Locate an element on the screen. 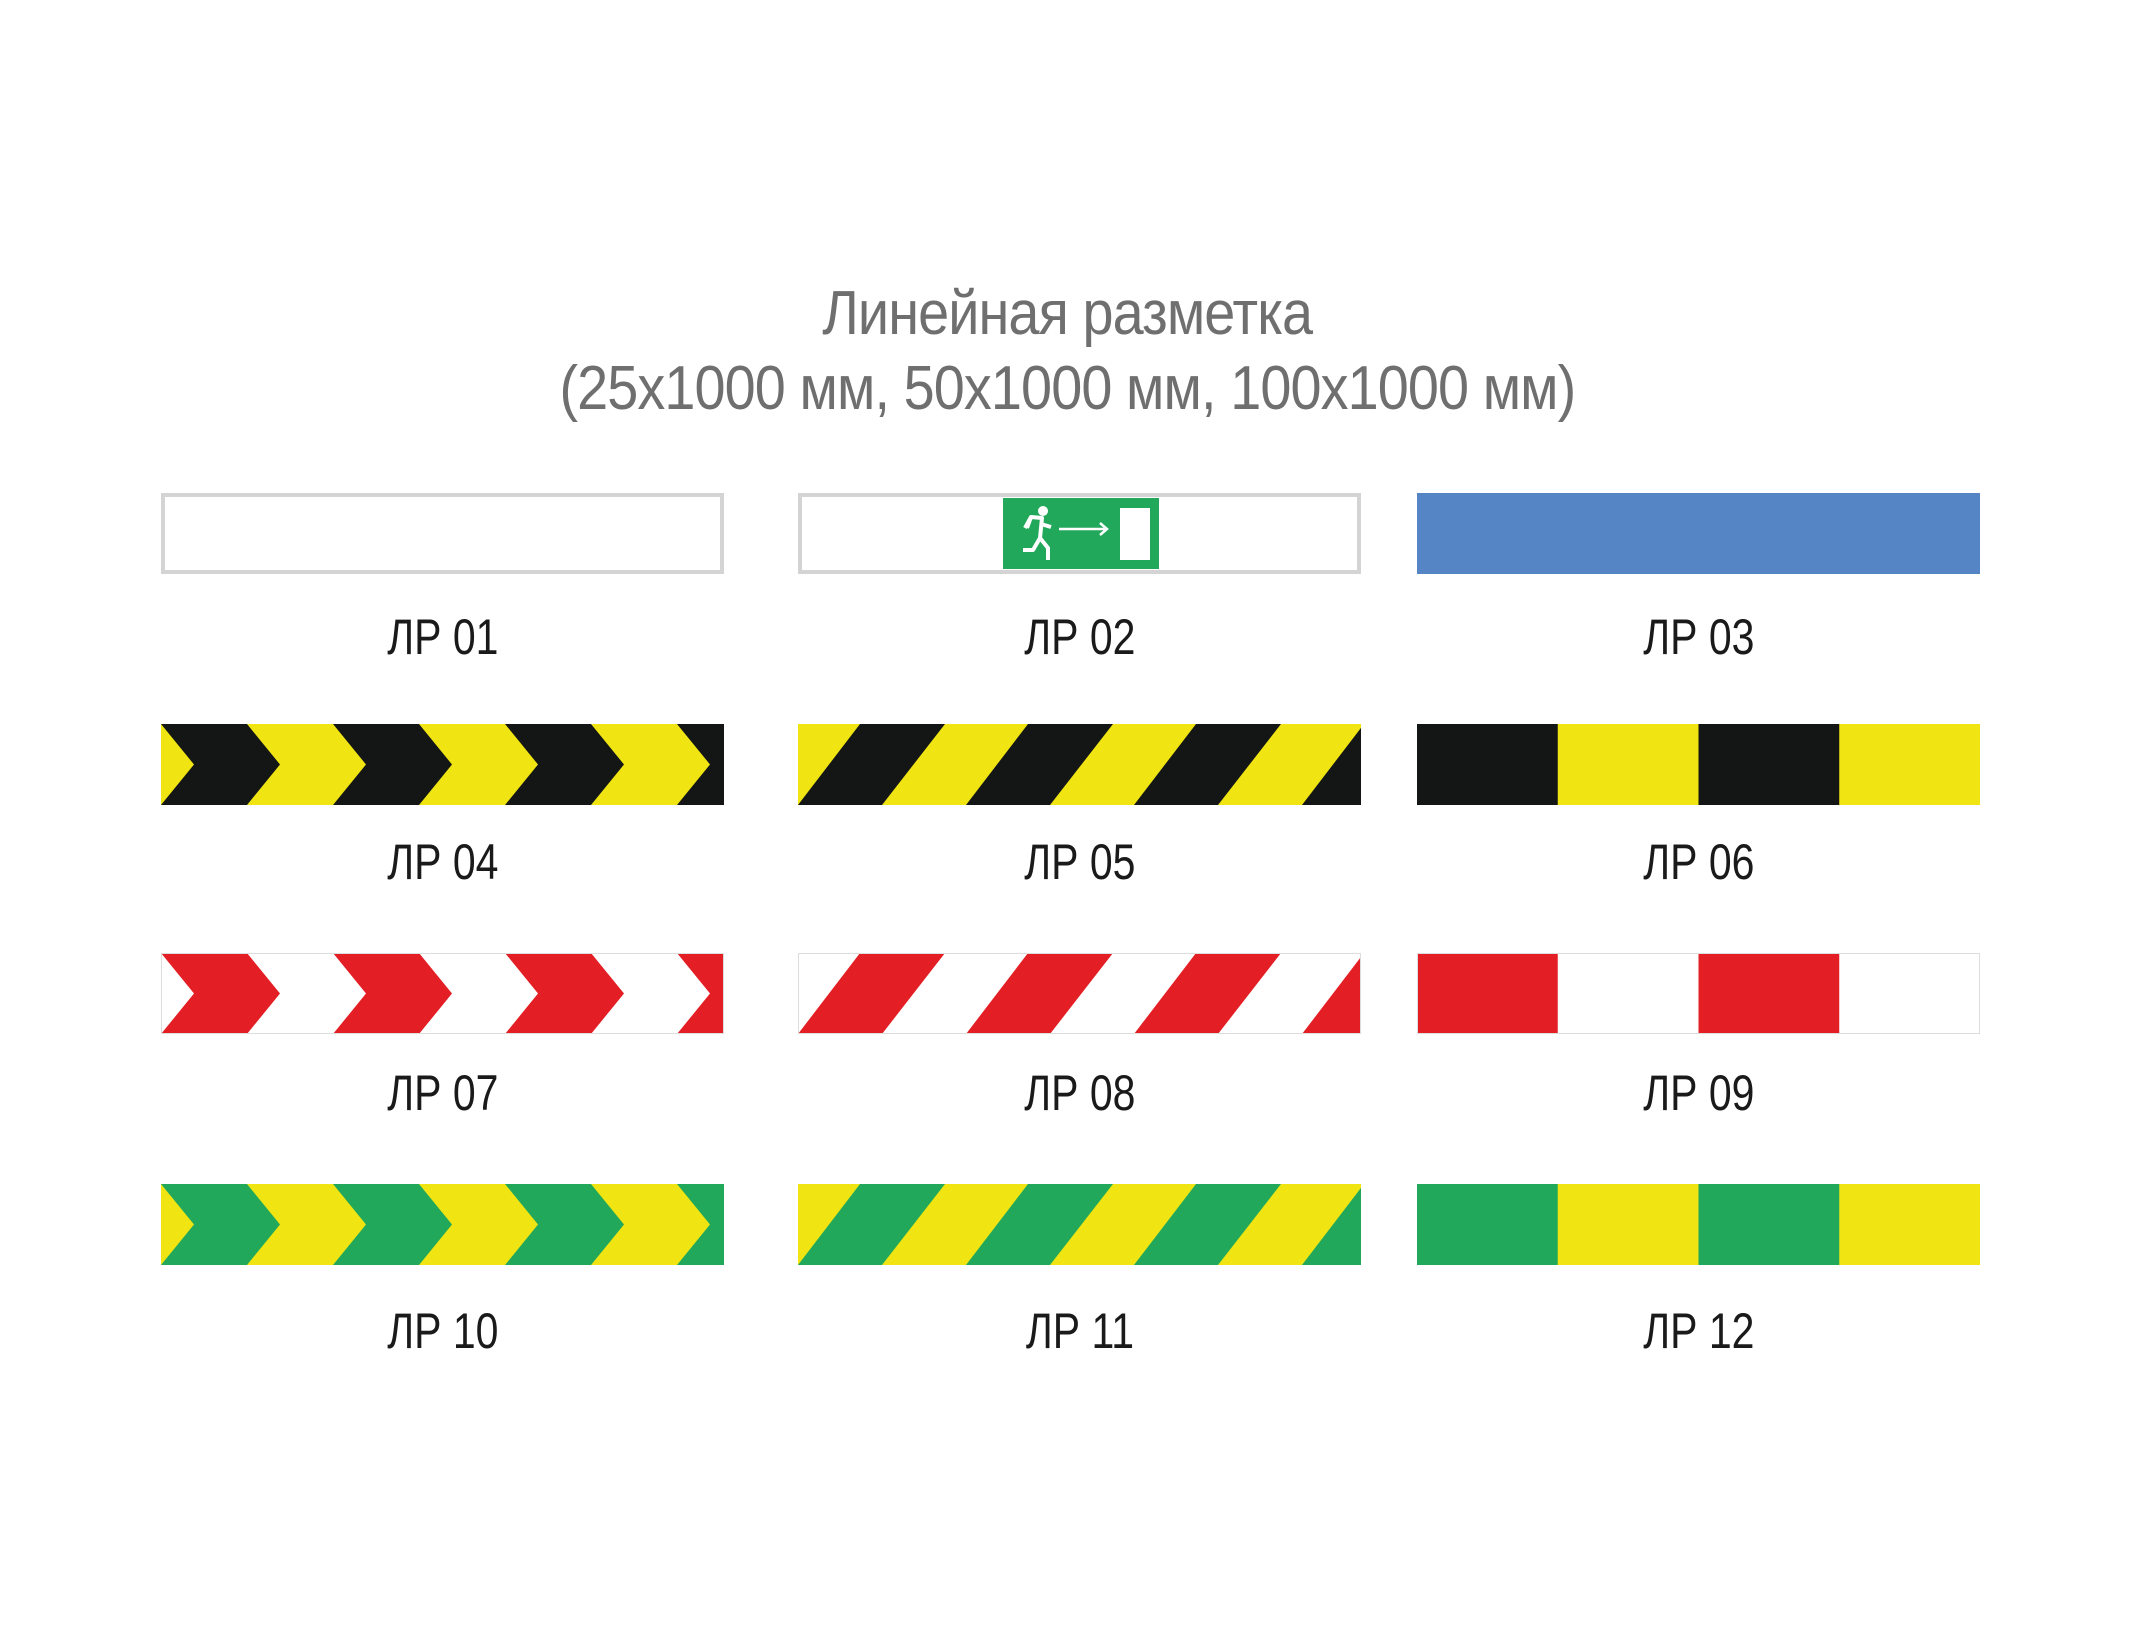 The height and width of the screenshot is (1627, 2135). marking-code: ЛР 03 is located at coordinates (1698, 637).